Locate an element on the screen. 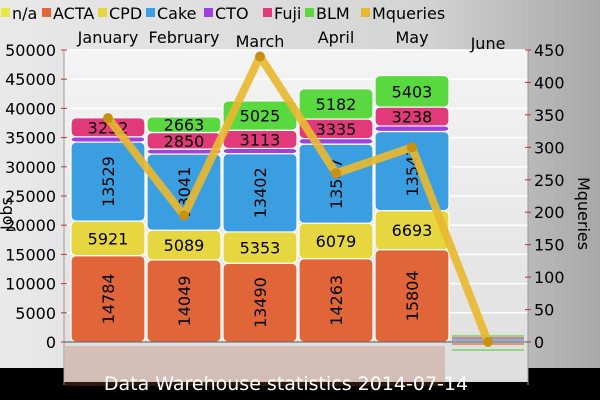 The width and height of the screenshot is (600, 400). category-label: May is located at coordinates (411, 37).